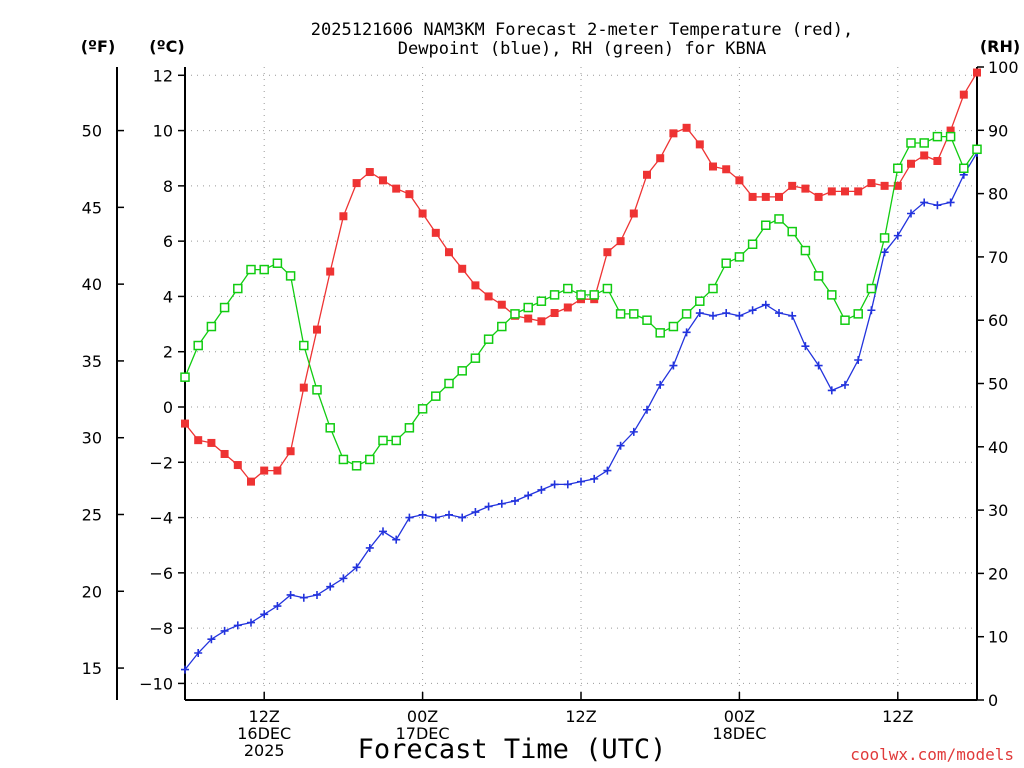 This screenshot has height=768, width=1024. I want to click on celsius-tick-label: −4, so click(161, 518).